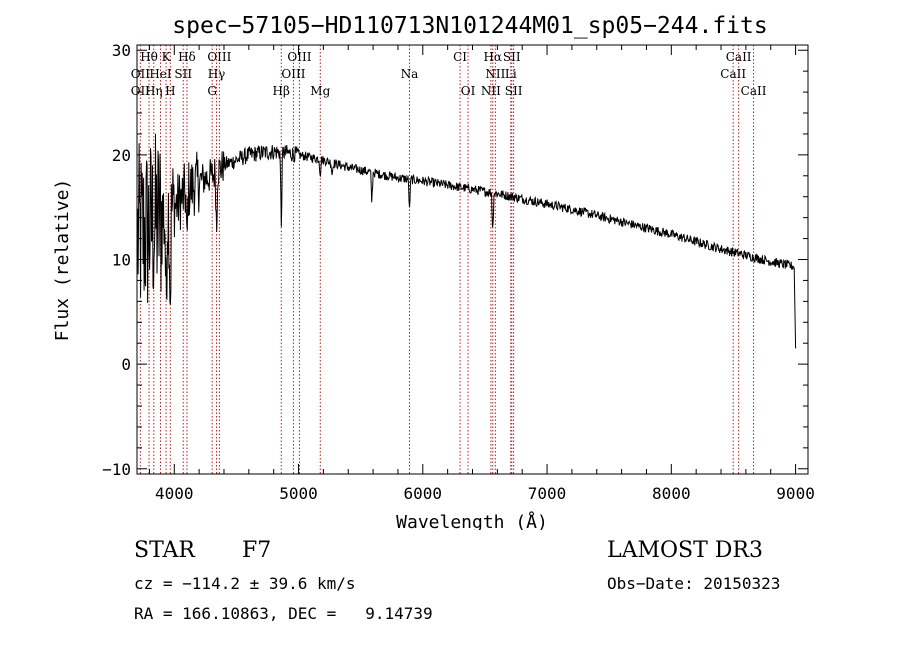 The image size is (900, 649). I want to click on line-label: Na, so click(410, 74).